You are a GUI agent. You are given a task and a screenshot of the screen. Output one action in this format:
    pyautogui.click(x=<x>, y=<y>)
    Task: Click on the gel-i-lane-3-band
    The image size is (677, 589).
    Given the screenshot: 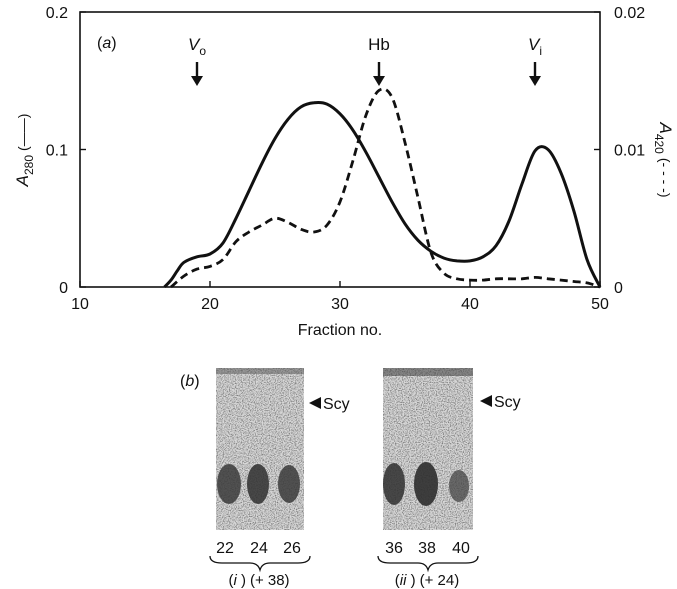 What is the action you would take?
    pyautogui.click(x=289, y=484)
    